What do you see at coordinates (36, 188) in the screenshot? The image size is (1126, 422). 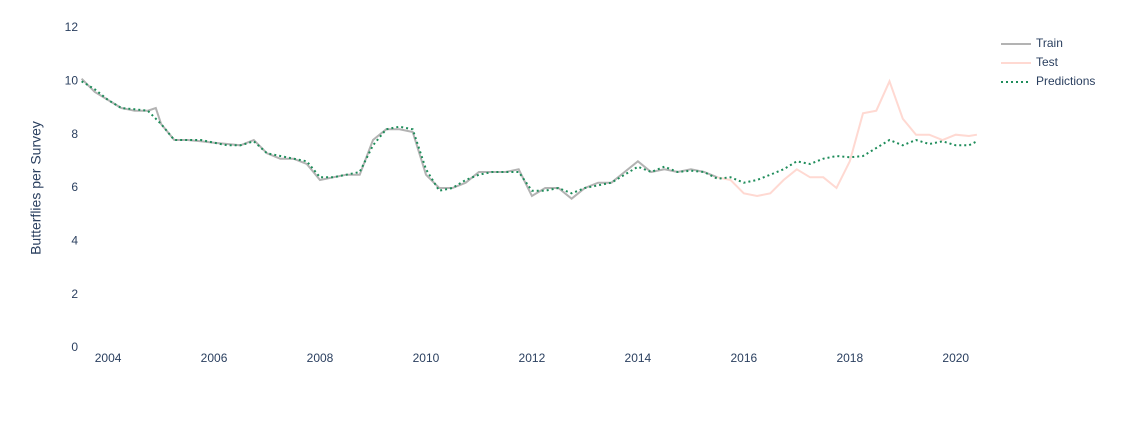 I see `y-axis-title: Butterflies per Survey` at bounding box center [36, 188].